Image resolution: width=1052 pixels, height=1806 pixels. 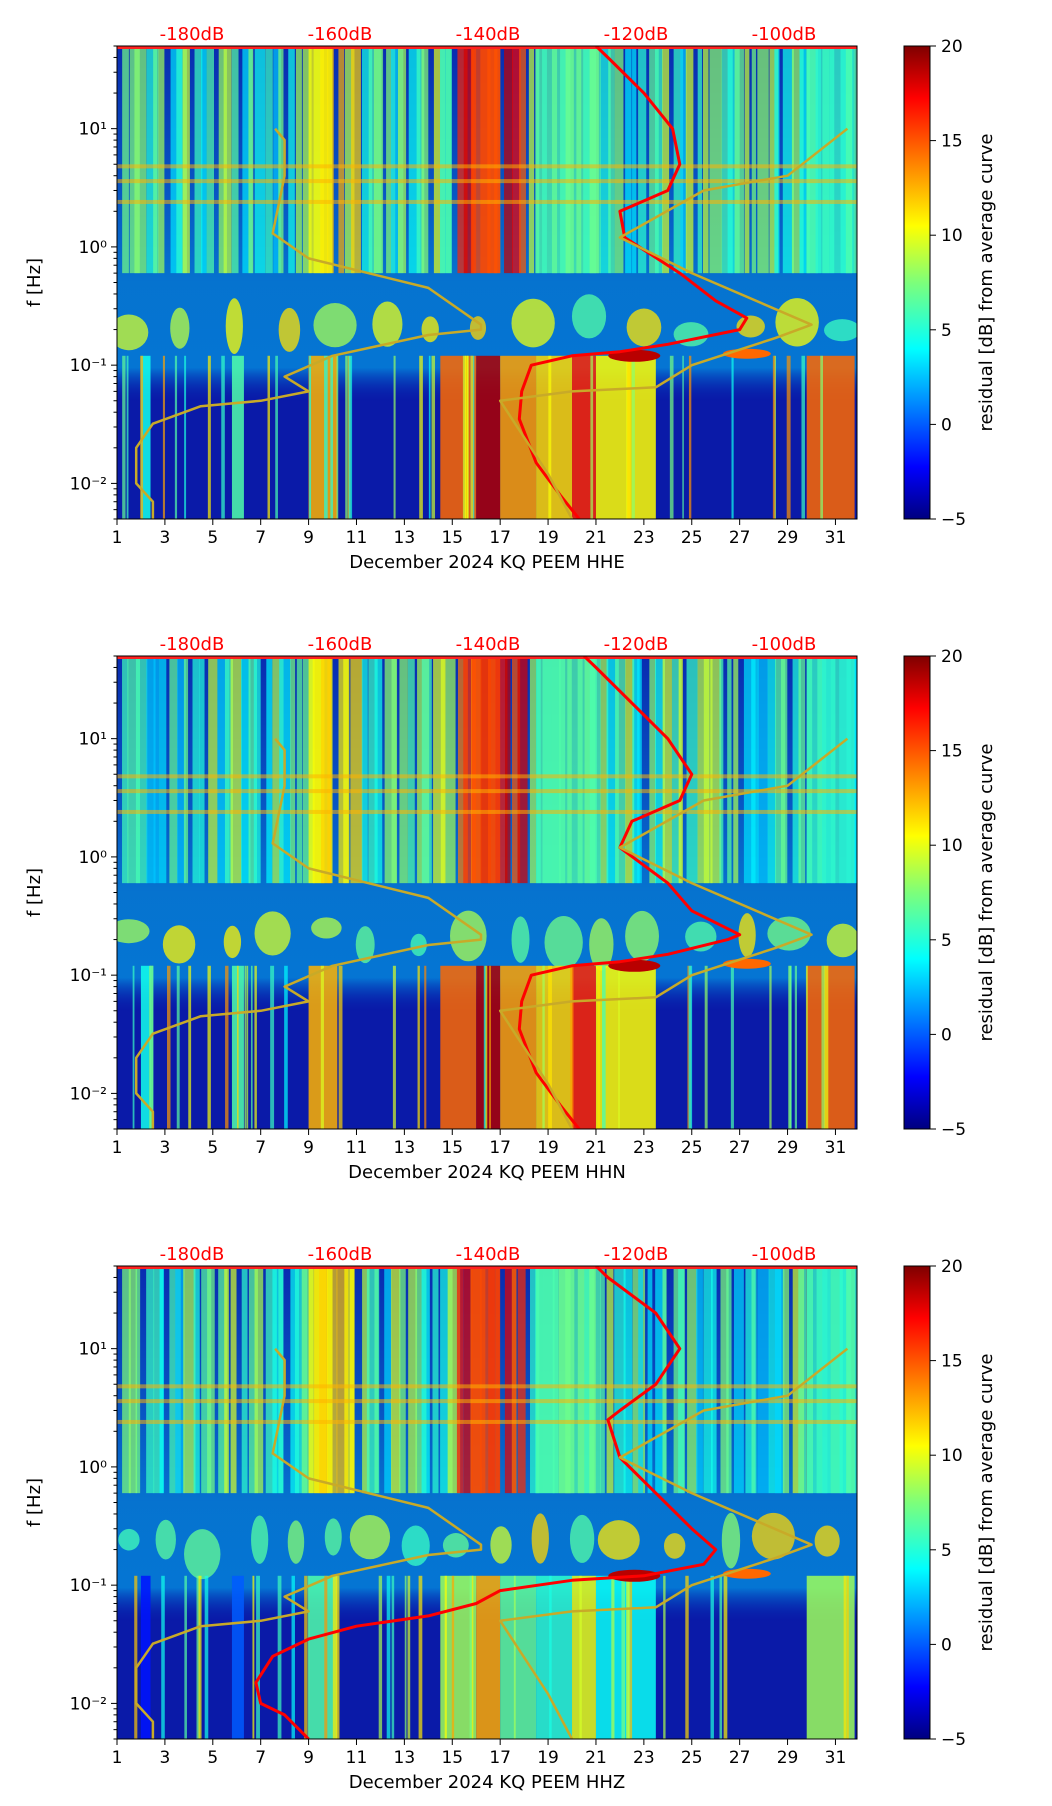 What do you see at coordinates (192, 644) in the screenshot?
I see `top-db-label: -180dB` at bounding box center [192, 644].